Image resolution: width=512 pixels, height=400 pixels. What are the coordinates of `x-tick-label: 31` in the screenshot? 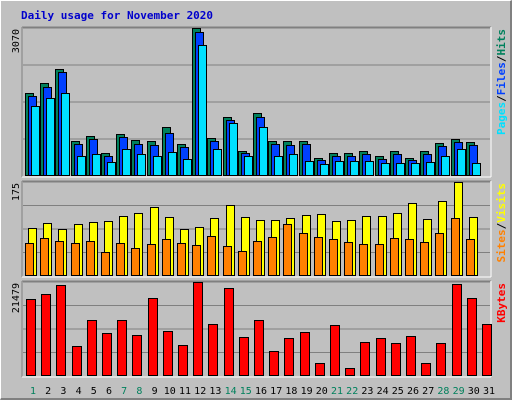 It's located at (489, 391).